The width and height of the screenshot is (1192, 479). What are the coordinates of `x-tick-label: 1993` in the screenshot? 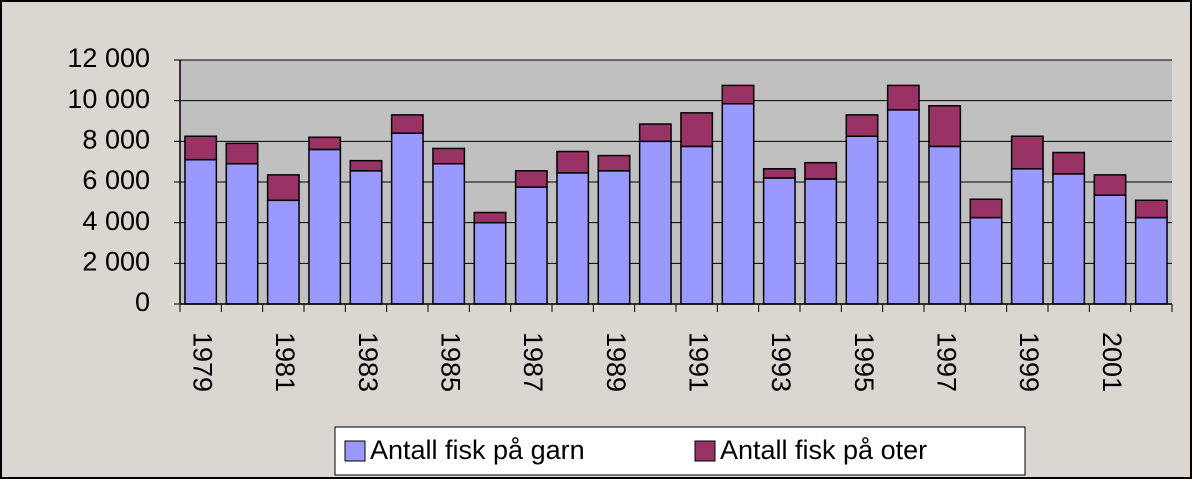 It's located at (781, 362).